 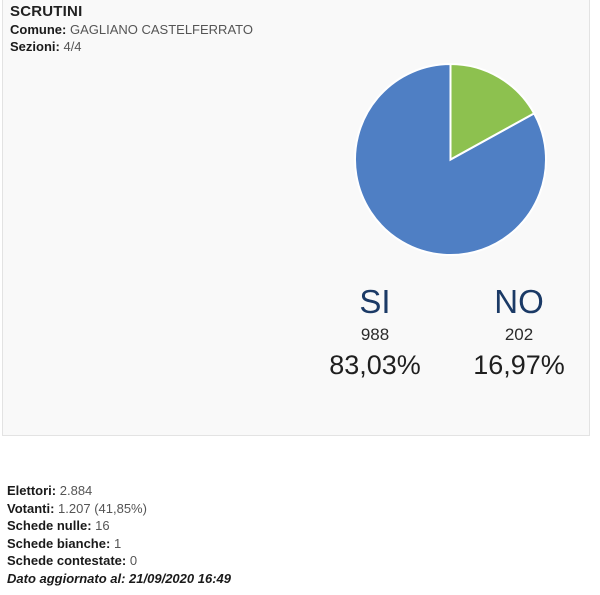 I want to click on result-block-no: NO 202 16,97%, so click(x=519, y=332).